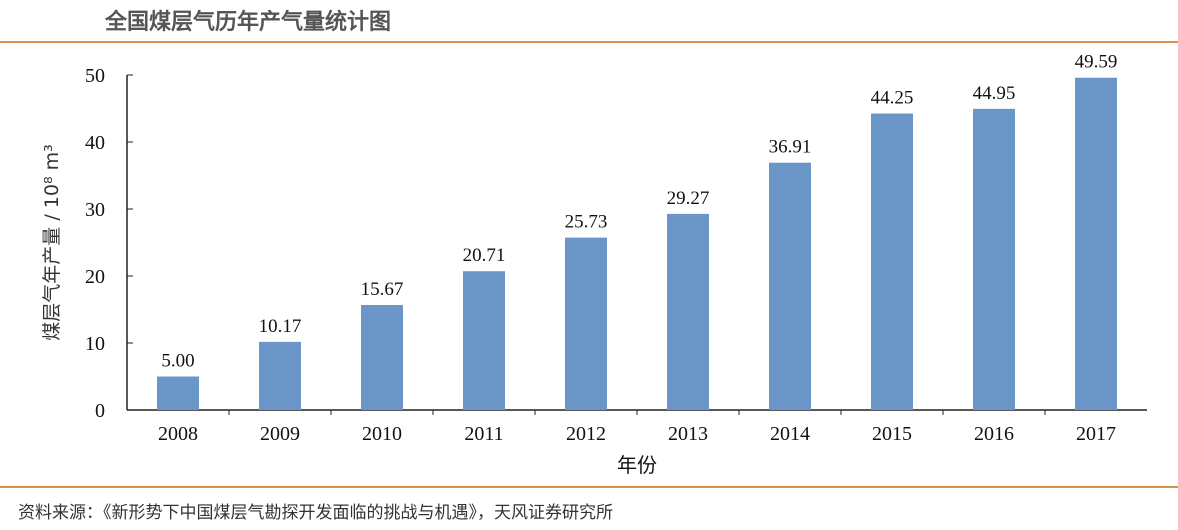 The height and width of the screenshot is (530, 1178). I want to click on source-note: 资料来源：《新形势下中国煤层气勘探开发面临的挑战与机遇》，天风证券研究所, so click(315, 513).